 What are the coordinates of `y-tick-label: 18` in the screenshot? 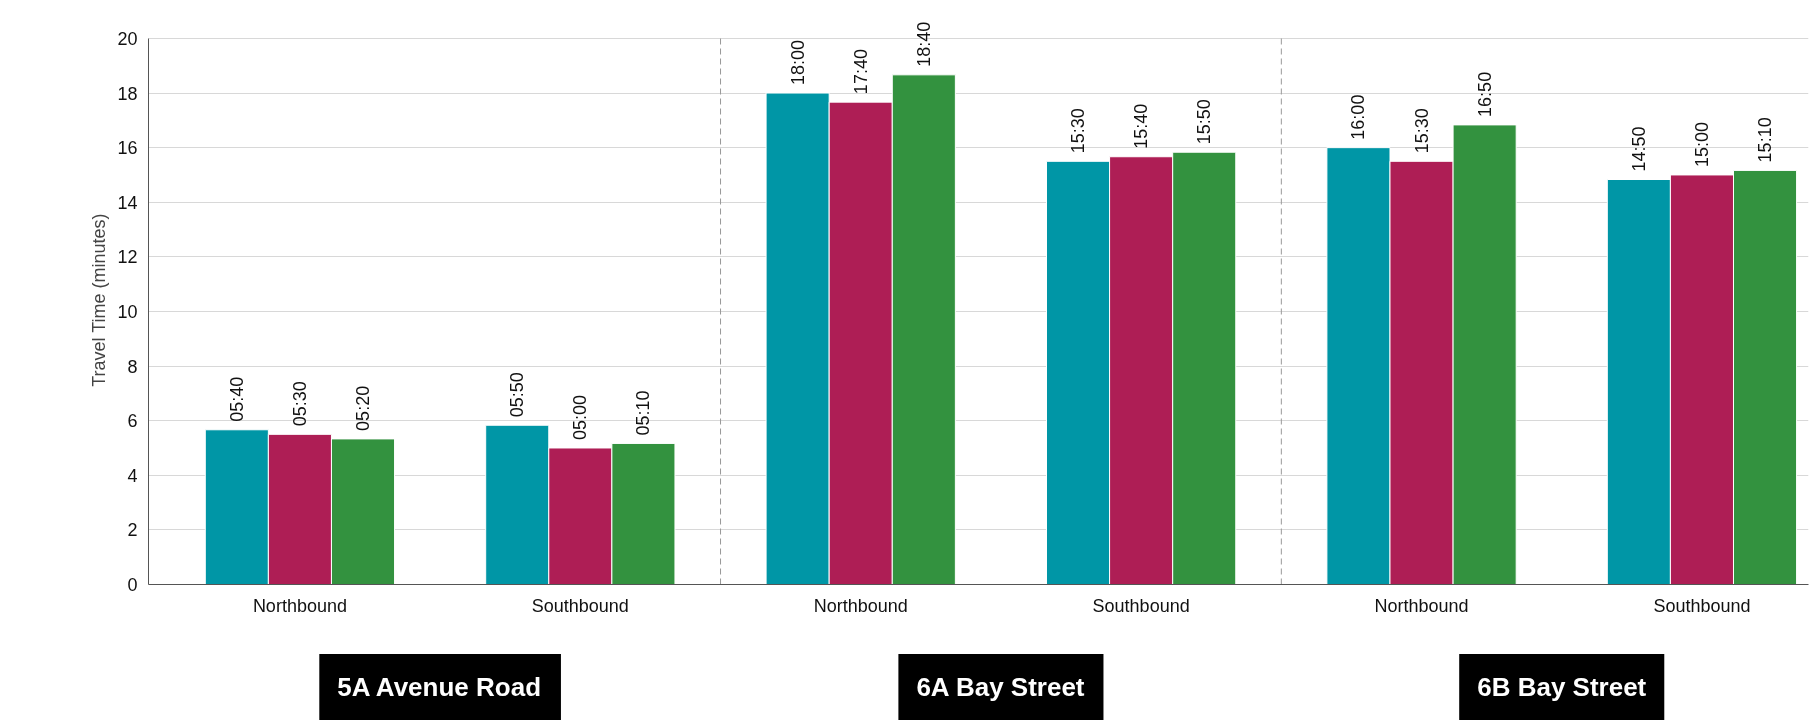 It's located at (127, 93).